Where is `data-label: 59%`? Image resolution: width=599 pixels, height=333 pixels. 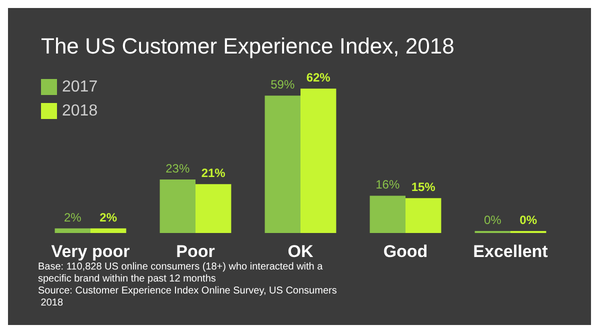
data-label: 59% is located at coordinates (282, 85).